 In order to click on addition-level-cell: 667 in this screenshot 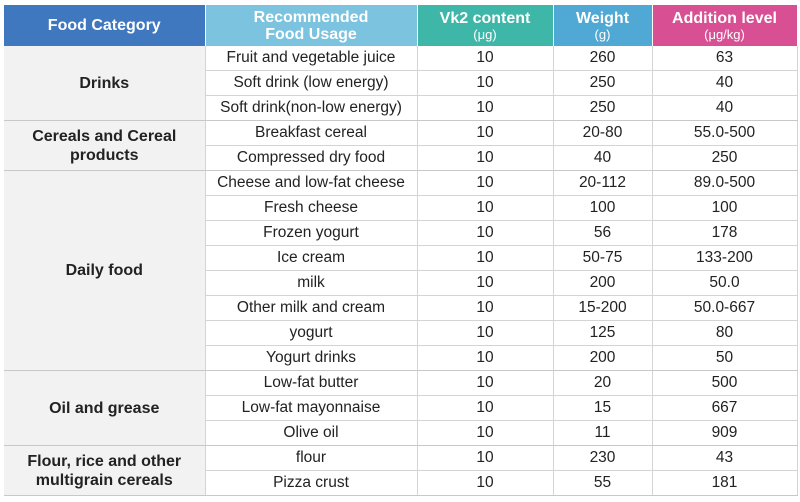, I will do `click(725, 408)`.